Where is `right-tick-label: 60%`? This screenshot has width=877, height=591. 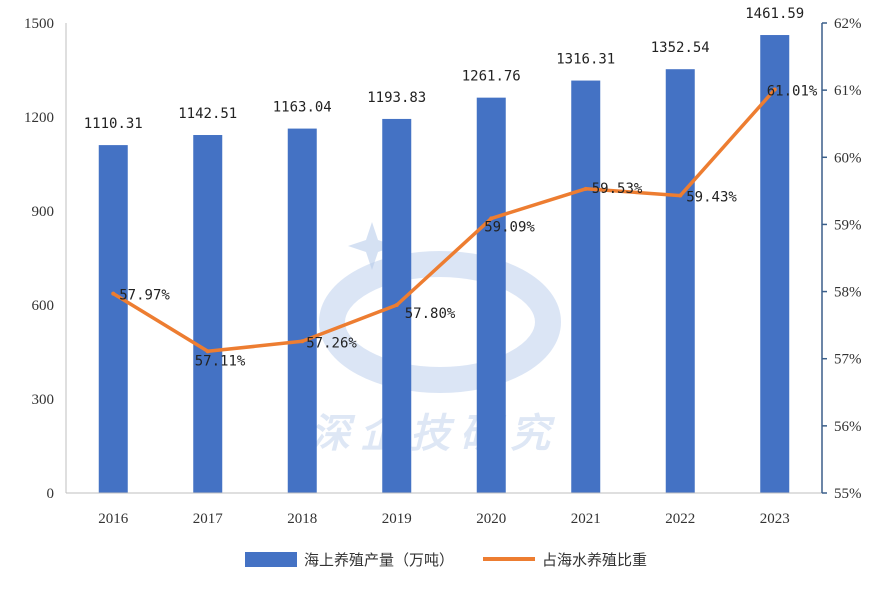 right-tick-label: 60% is located at coordinates (848, 158).